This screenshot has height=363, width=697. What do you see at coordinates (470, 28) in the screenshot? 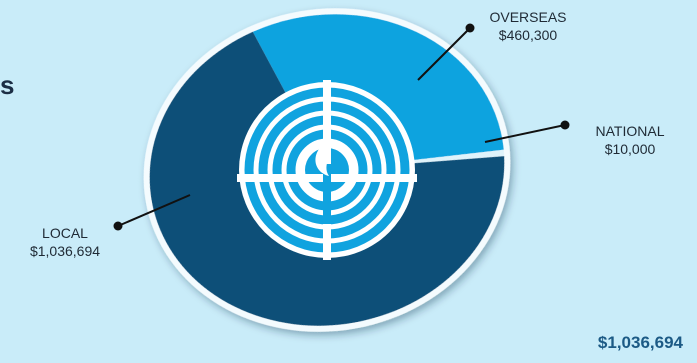
I see `leader-overseas-dot` at bounding box center [470, 28].